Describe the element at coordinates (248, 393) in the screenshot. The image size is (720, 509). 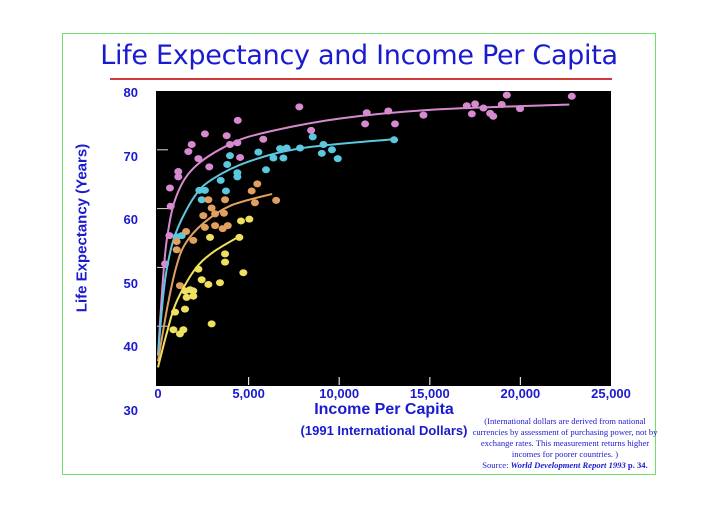
I see `x-tick-label: 5,000` at that location.